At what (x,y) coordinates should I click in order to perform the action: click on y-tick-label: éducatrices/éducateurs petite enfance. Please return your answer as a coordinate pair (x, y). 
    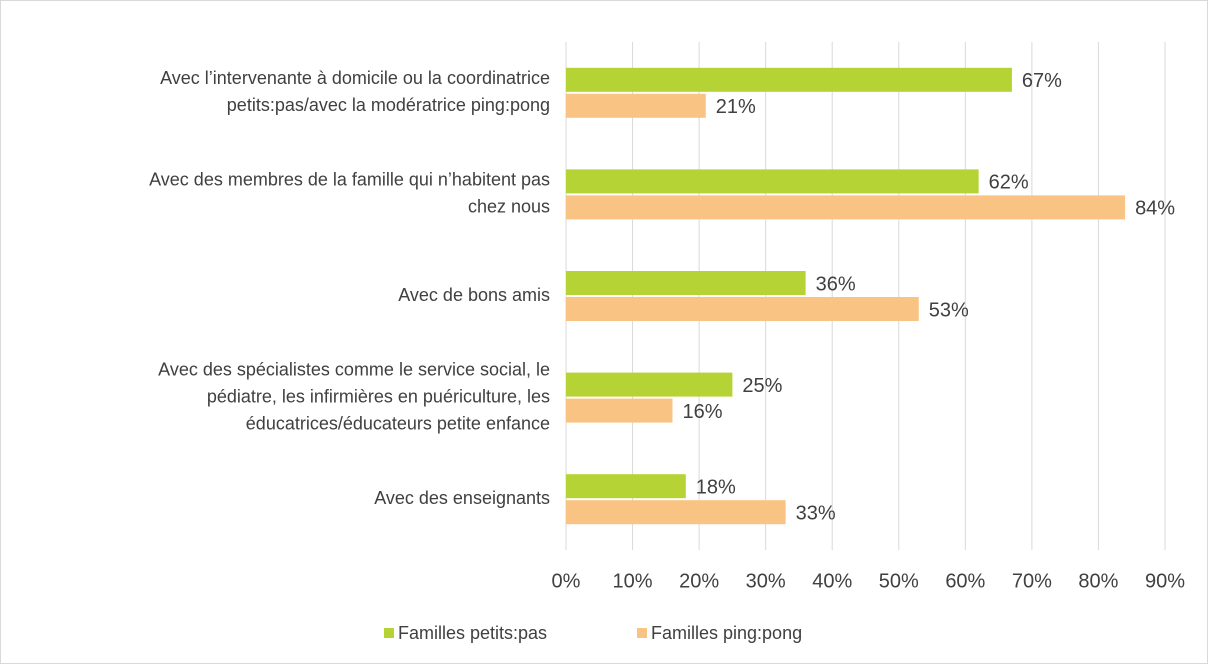
    Looking at the image, I should click on (398, 423).